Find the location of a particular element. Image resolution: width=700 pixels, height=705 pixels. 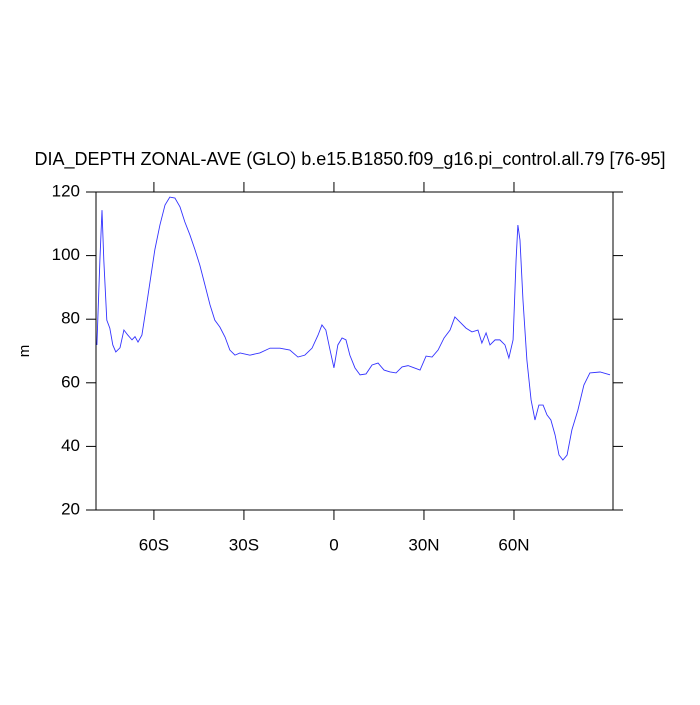

y-tick-label: 20 is located at coordinates (70, 508).